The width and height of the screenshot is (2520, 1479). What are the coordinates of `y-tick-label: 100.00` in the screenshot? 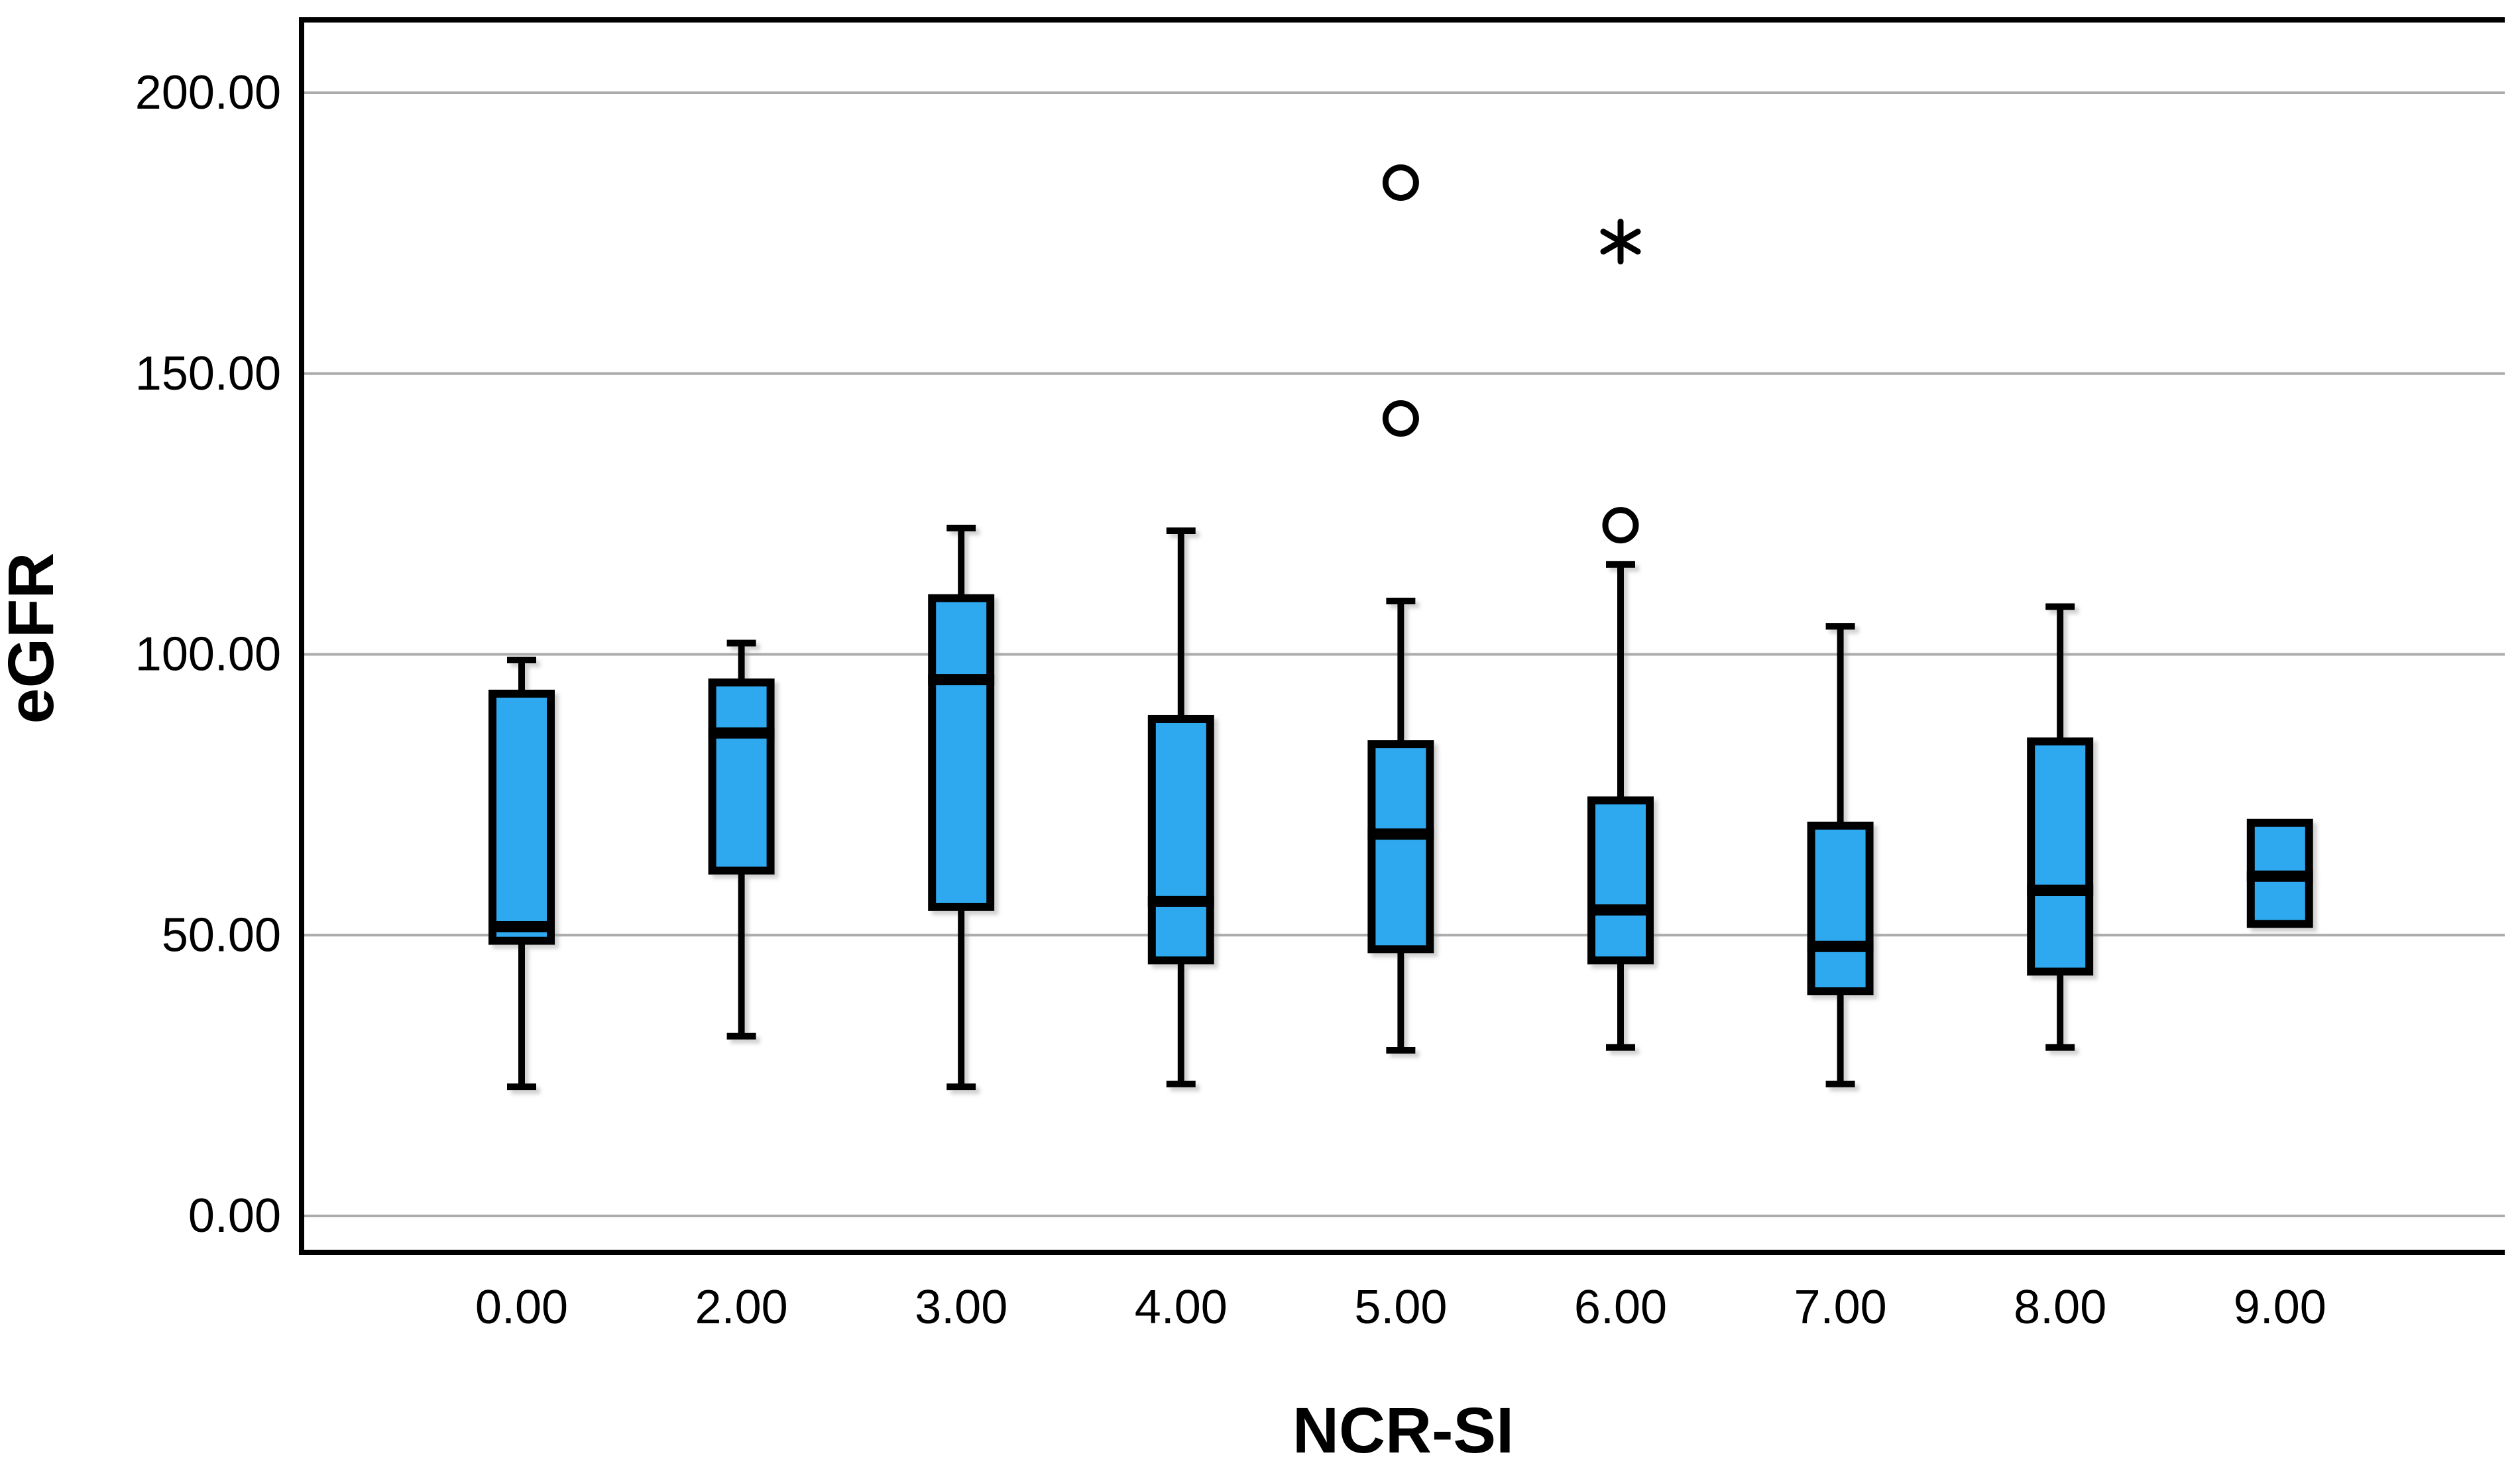 It's located at (208, 654).